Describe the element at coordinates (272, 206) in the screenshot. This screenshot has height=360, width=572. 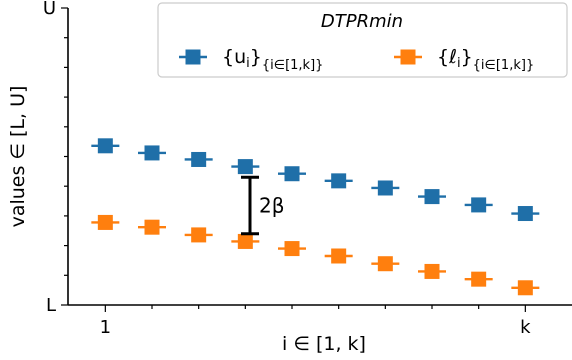
I see `annotation-label: 2β` at that location.